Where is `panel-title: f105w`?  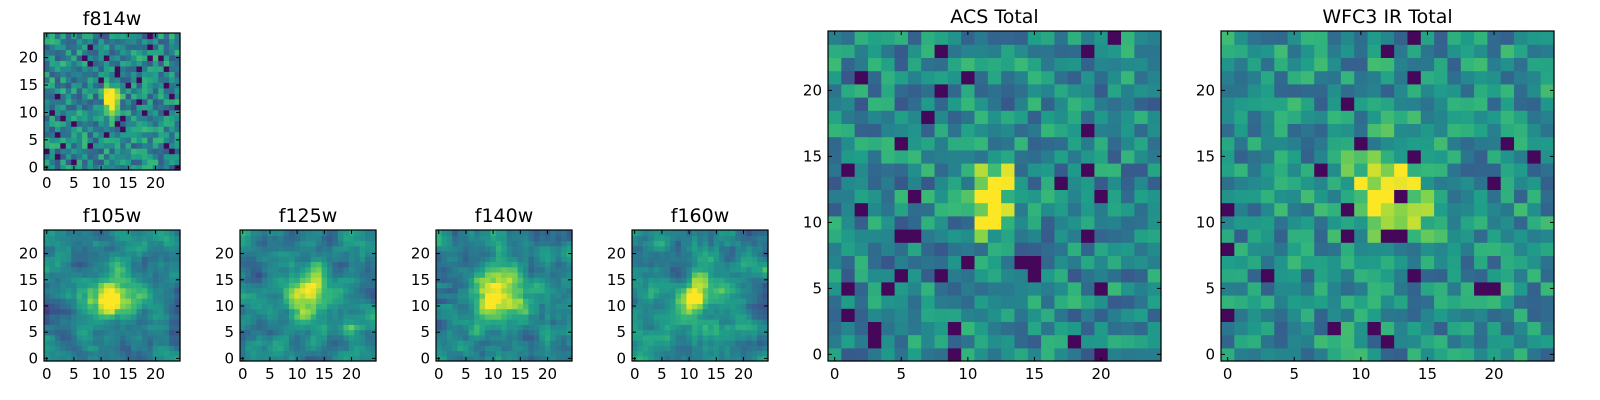
panel-title: f105w is located at coordinates (112, 216).